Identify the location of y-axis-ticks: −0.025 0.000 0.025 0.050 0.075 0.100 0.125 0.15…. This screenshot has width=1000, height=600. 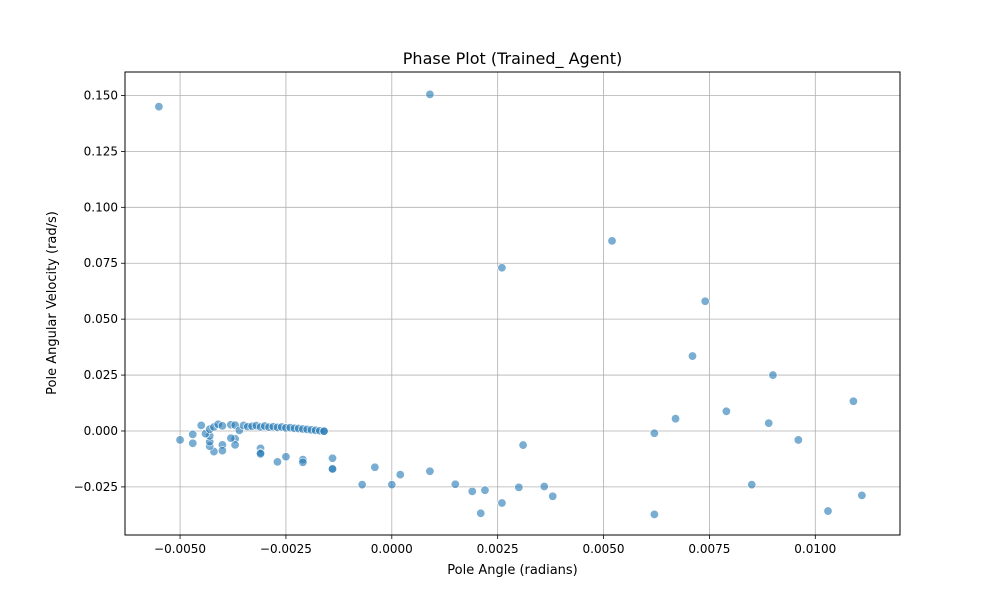
(99, 291).